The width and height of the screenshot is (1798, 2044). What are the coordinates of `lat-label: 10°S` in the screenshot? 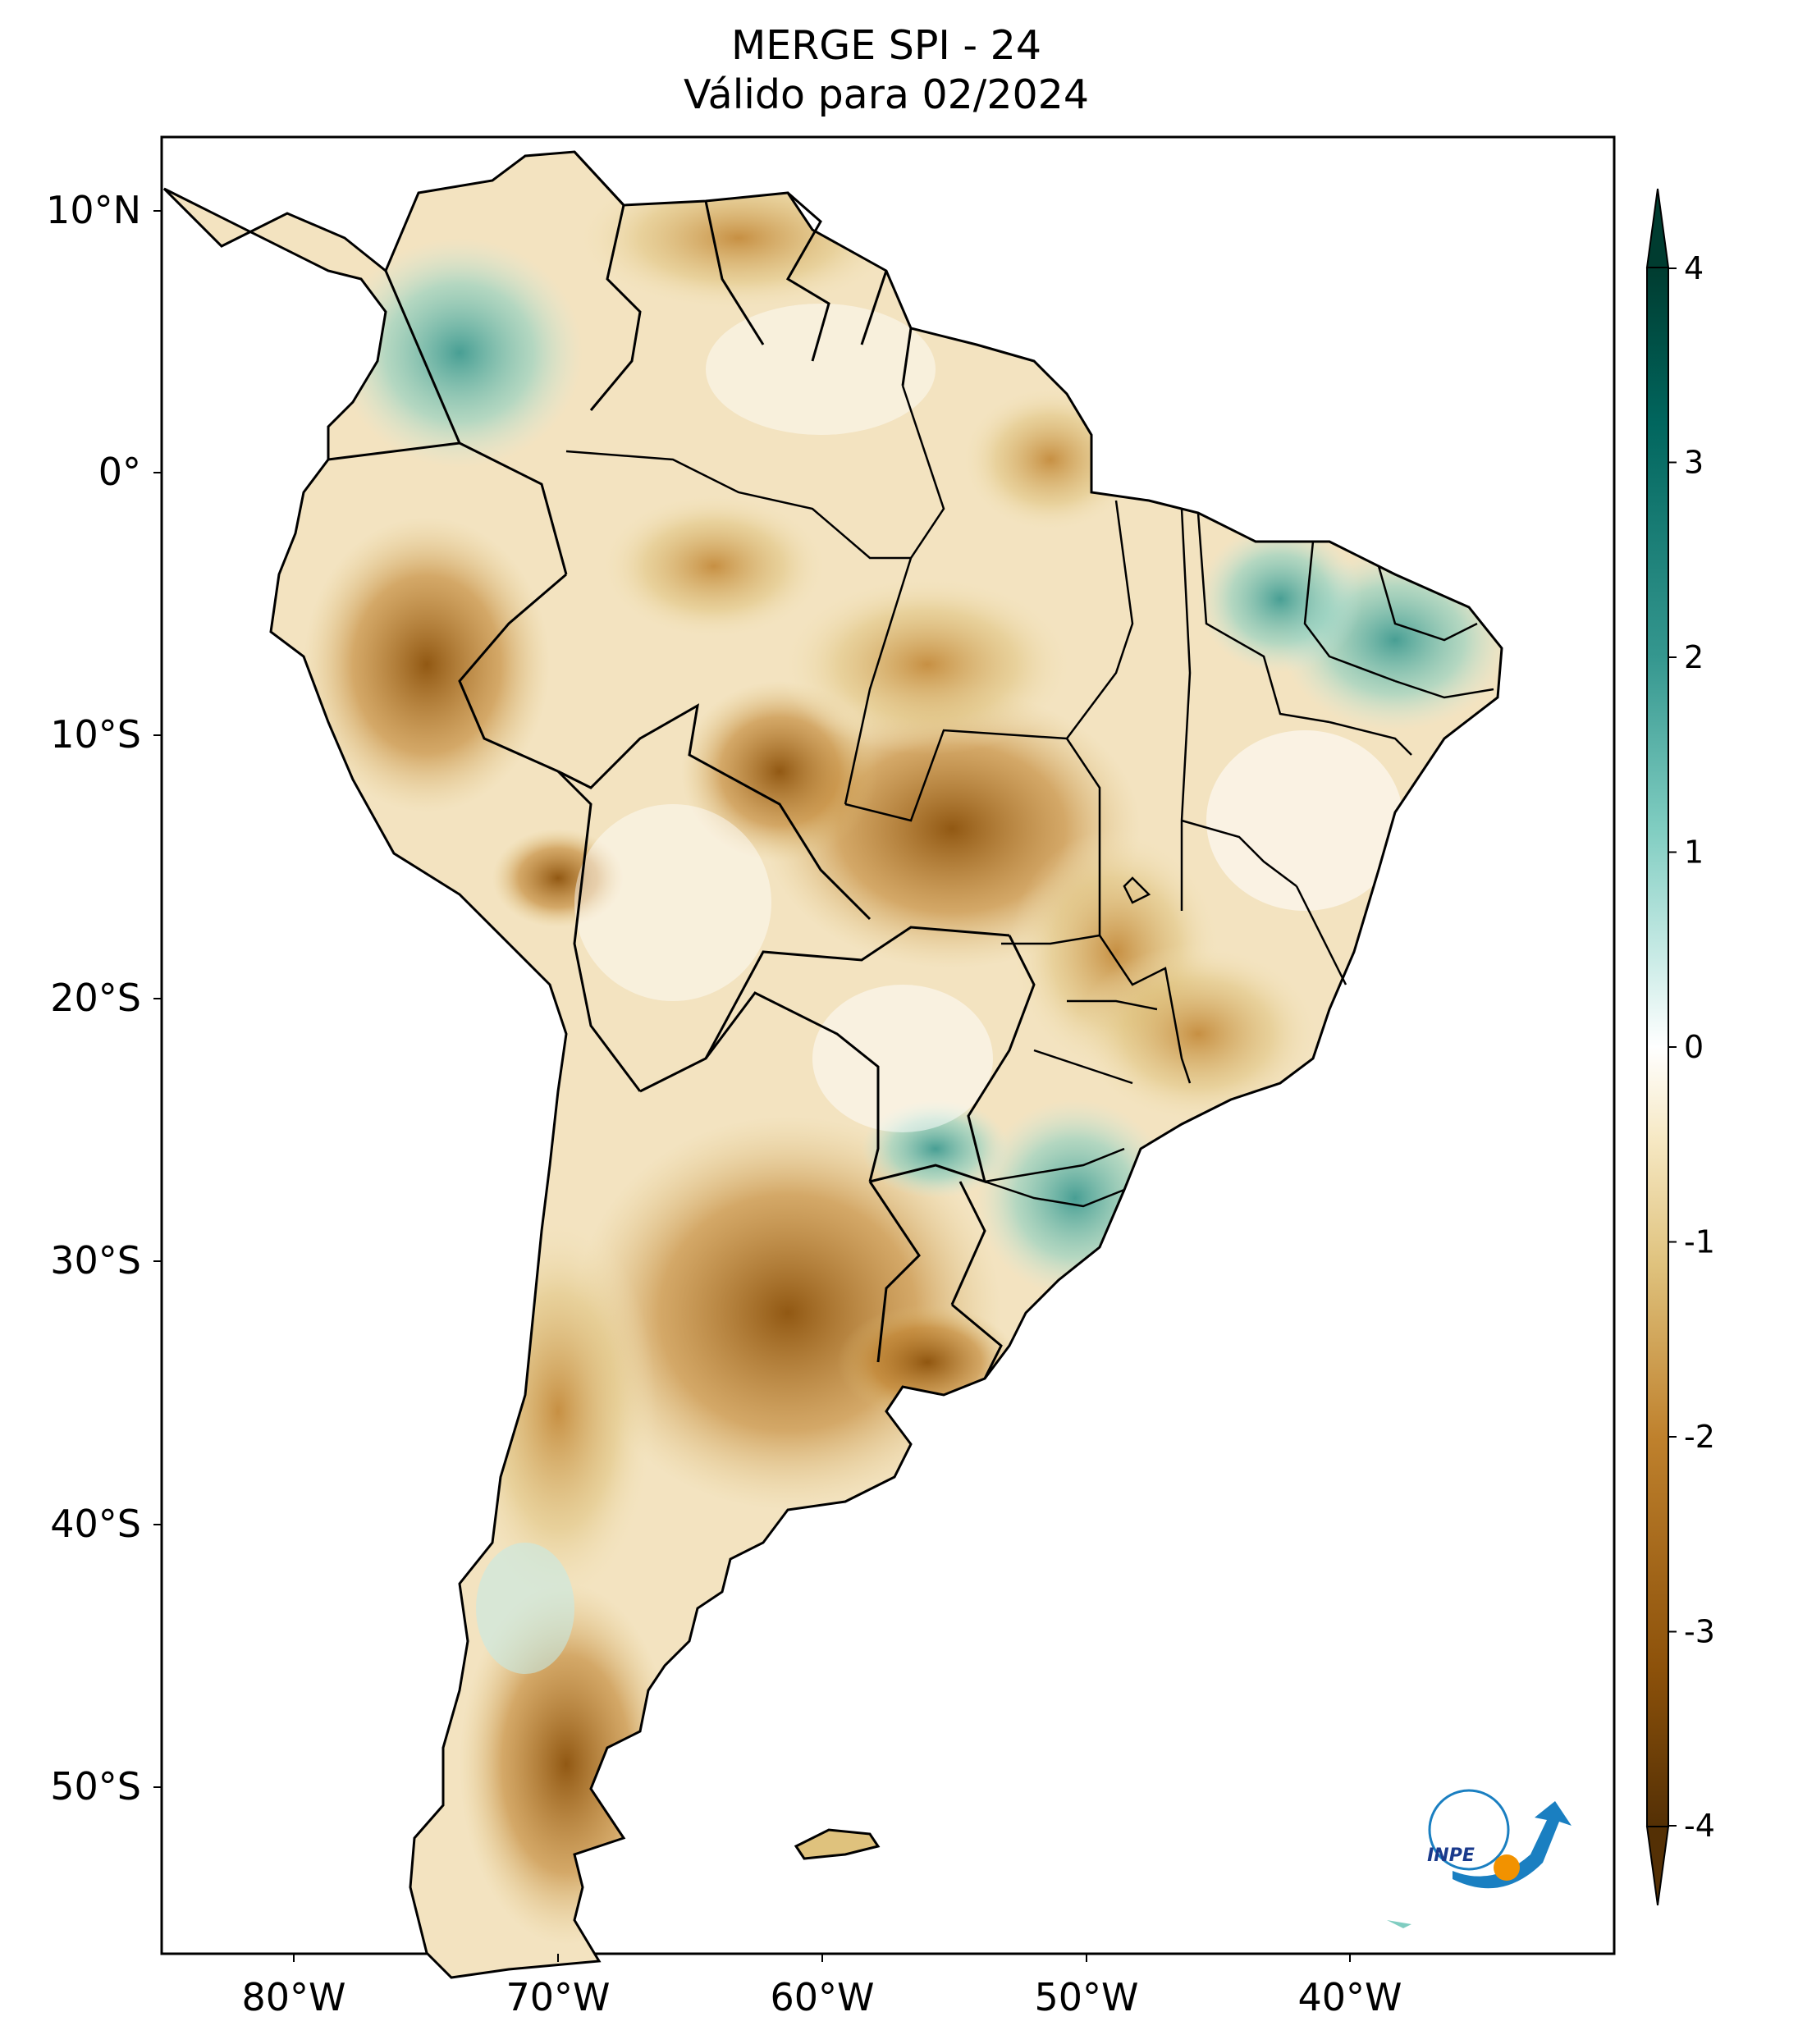 It's located at (95, 734).